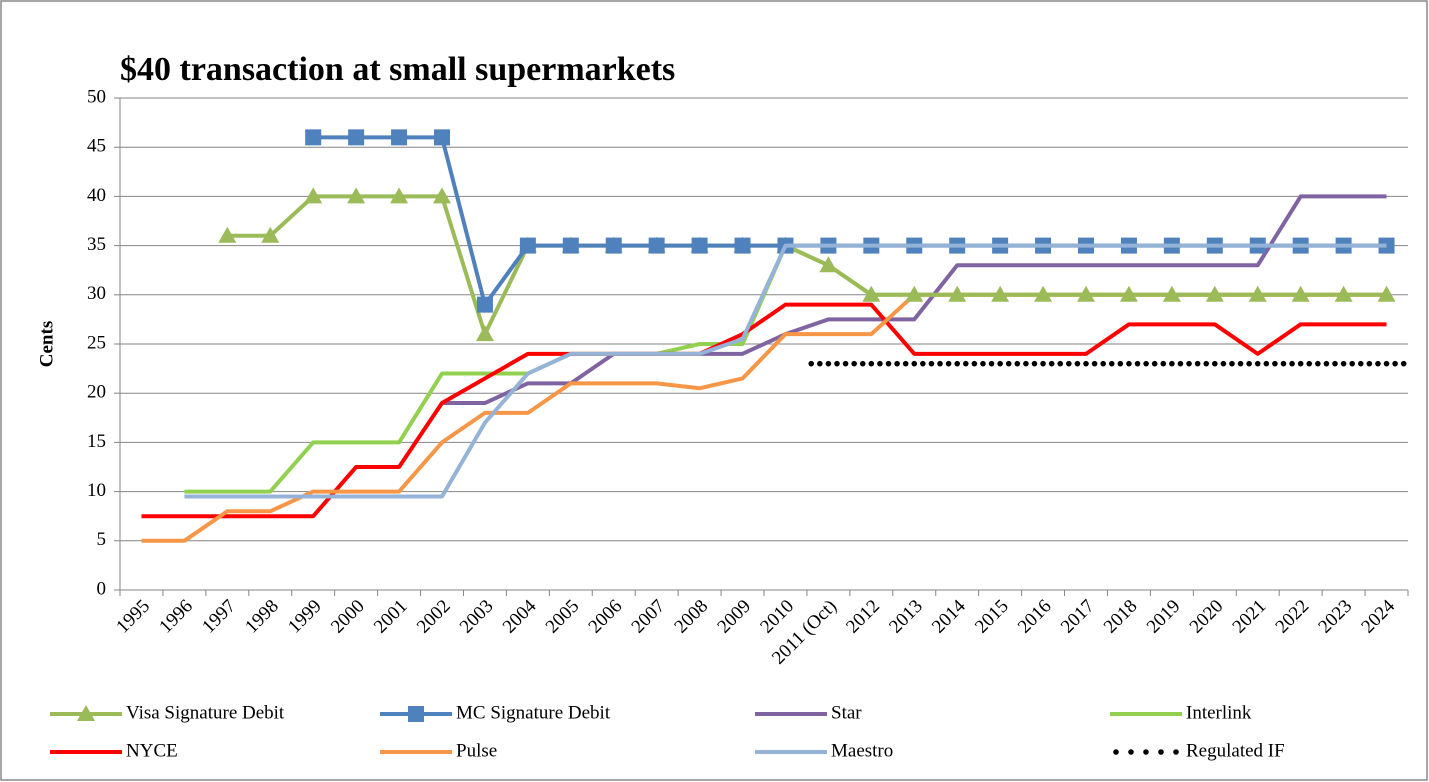 The height and width of the screenshot is (782, 1429). Describe the element at coordinates (533, 712) in the screenshot. I see `legend-label: MC Signature Debit` at that location.